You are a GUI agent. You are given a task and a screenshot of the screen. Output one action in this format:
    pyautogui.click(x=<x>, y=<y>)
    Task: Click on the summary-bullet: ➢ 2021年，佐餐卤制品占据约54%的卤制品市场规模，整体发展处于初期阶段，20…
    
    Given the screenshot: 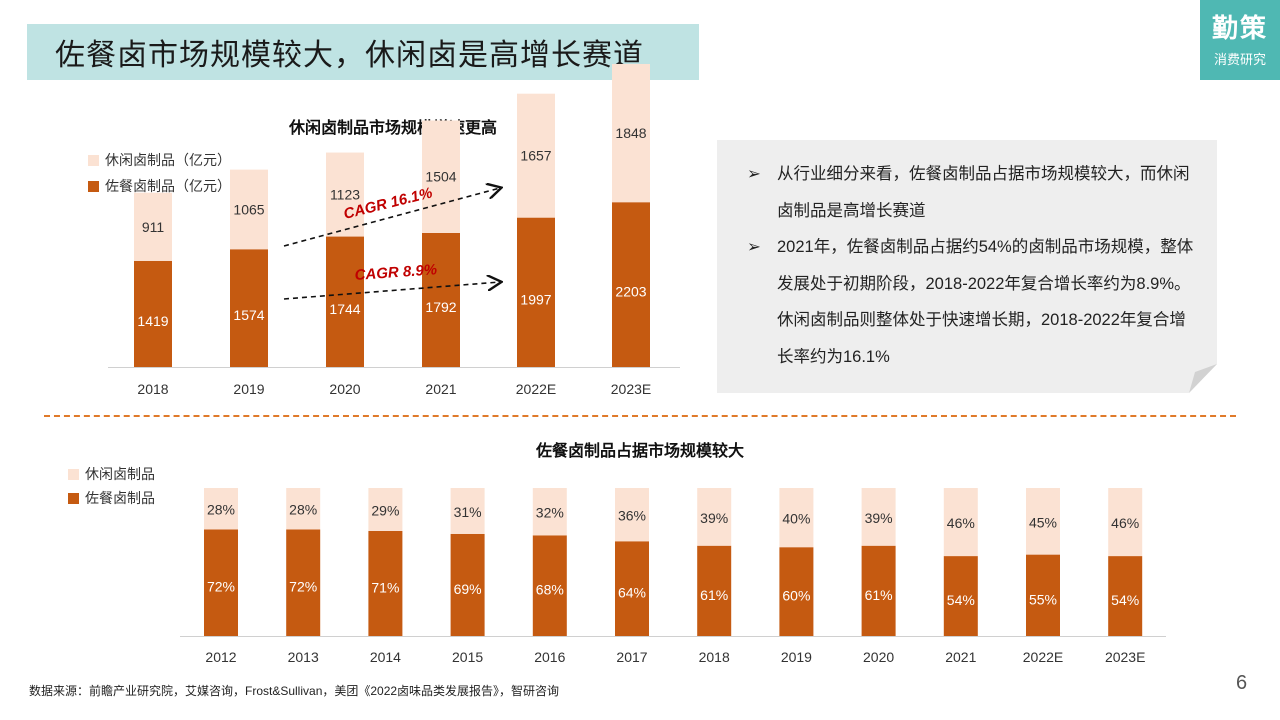 What is the action you would take?
    pyautogui.click(x=972, y=302)
    